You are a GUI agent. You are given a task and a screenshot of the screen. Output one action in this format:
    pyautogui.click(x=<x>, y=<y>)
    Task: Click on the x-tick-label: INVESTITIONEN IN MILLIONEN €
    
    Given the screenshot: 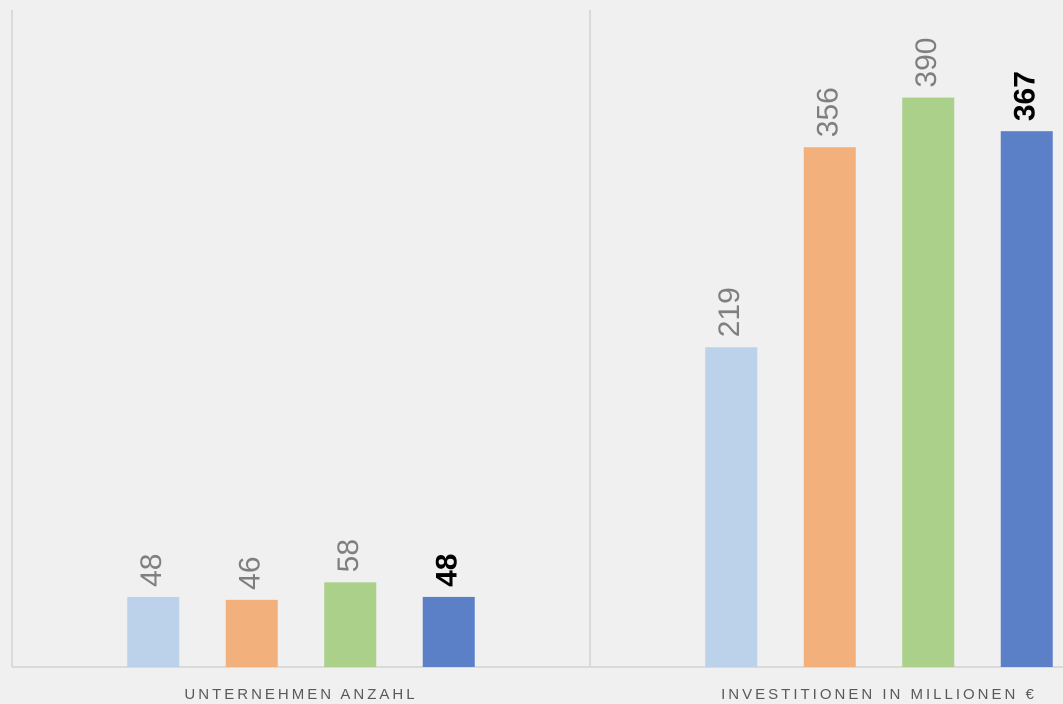 What is the action you would take?
    pyautogui.click(x=879, y=694)
    